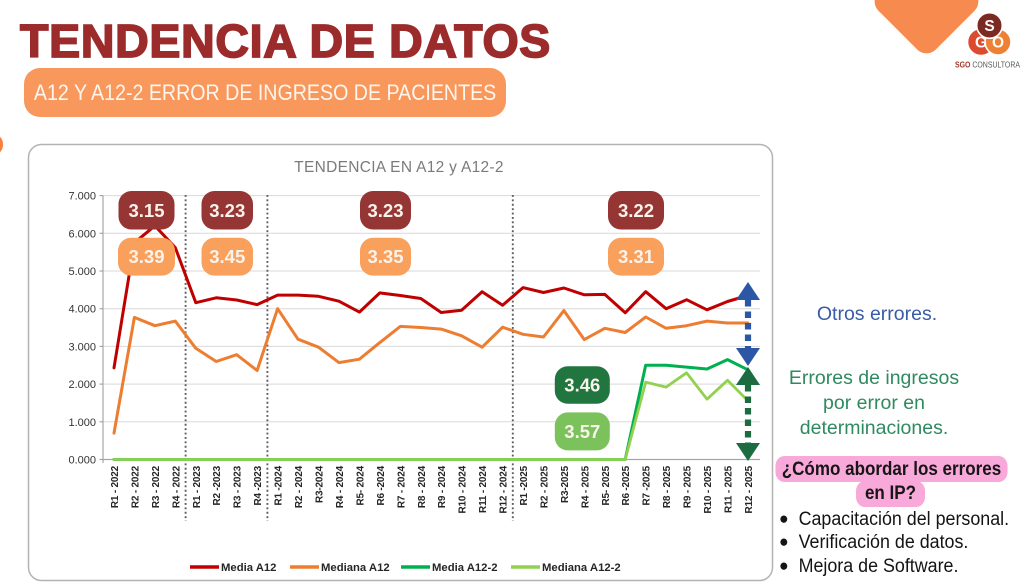 The width and height of the screenshot is (1024, 586). What do you see at coordinates (565, 484) in the screenshot?
I see `svg-text: R3-2025` at bounding box center [565, 484].